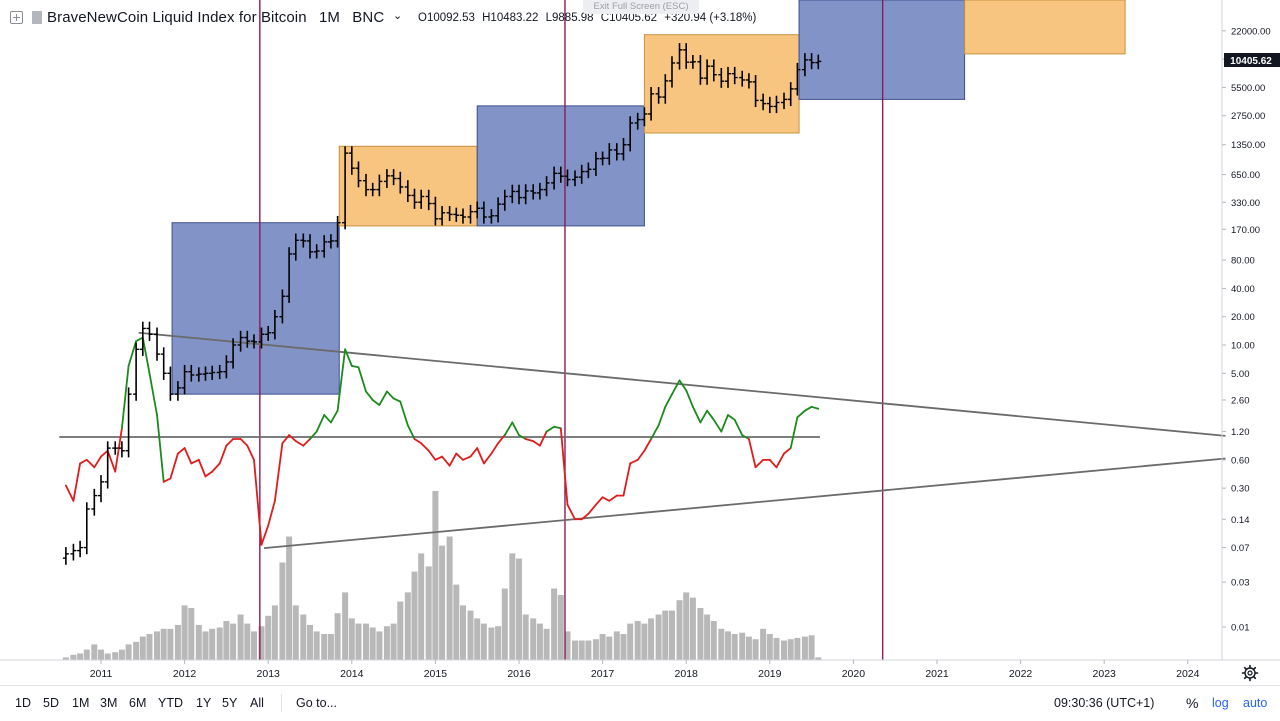 The image size is (1280, 721). What do you see at coordinates (854, 674) in the screenshot?
I see `time-tick-label: 2020` at bounding box center [854, 674].